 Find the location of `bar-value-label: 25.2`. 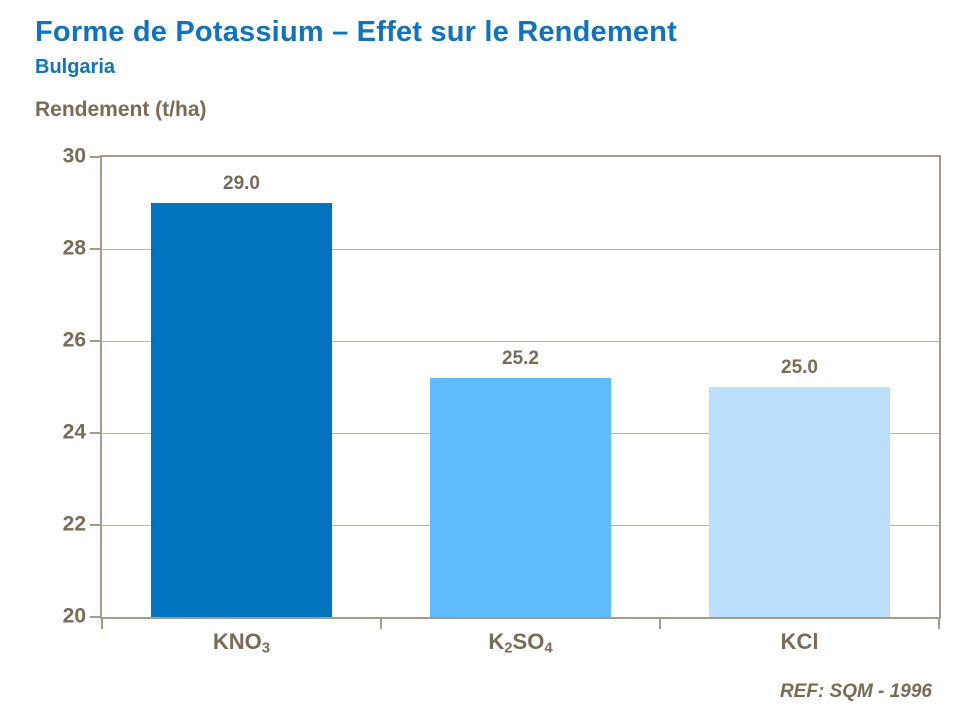

bar-value-label: 25.2 is located at coordinates (520, 358).